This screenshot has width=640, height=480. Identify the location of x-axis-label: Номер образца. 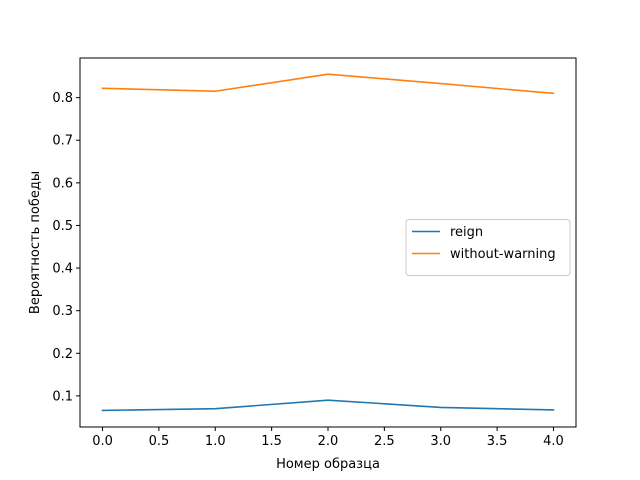
(328, 464).